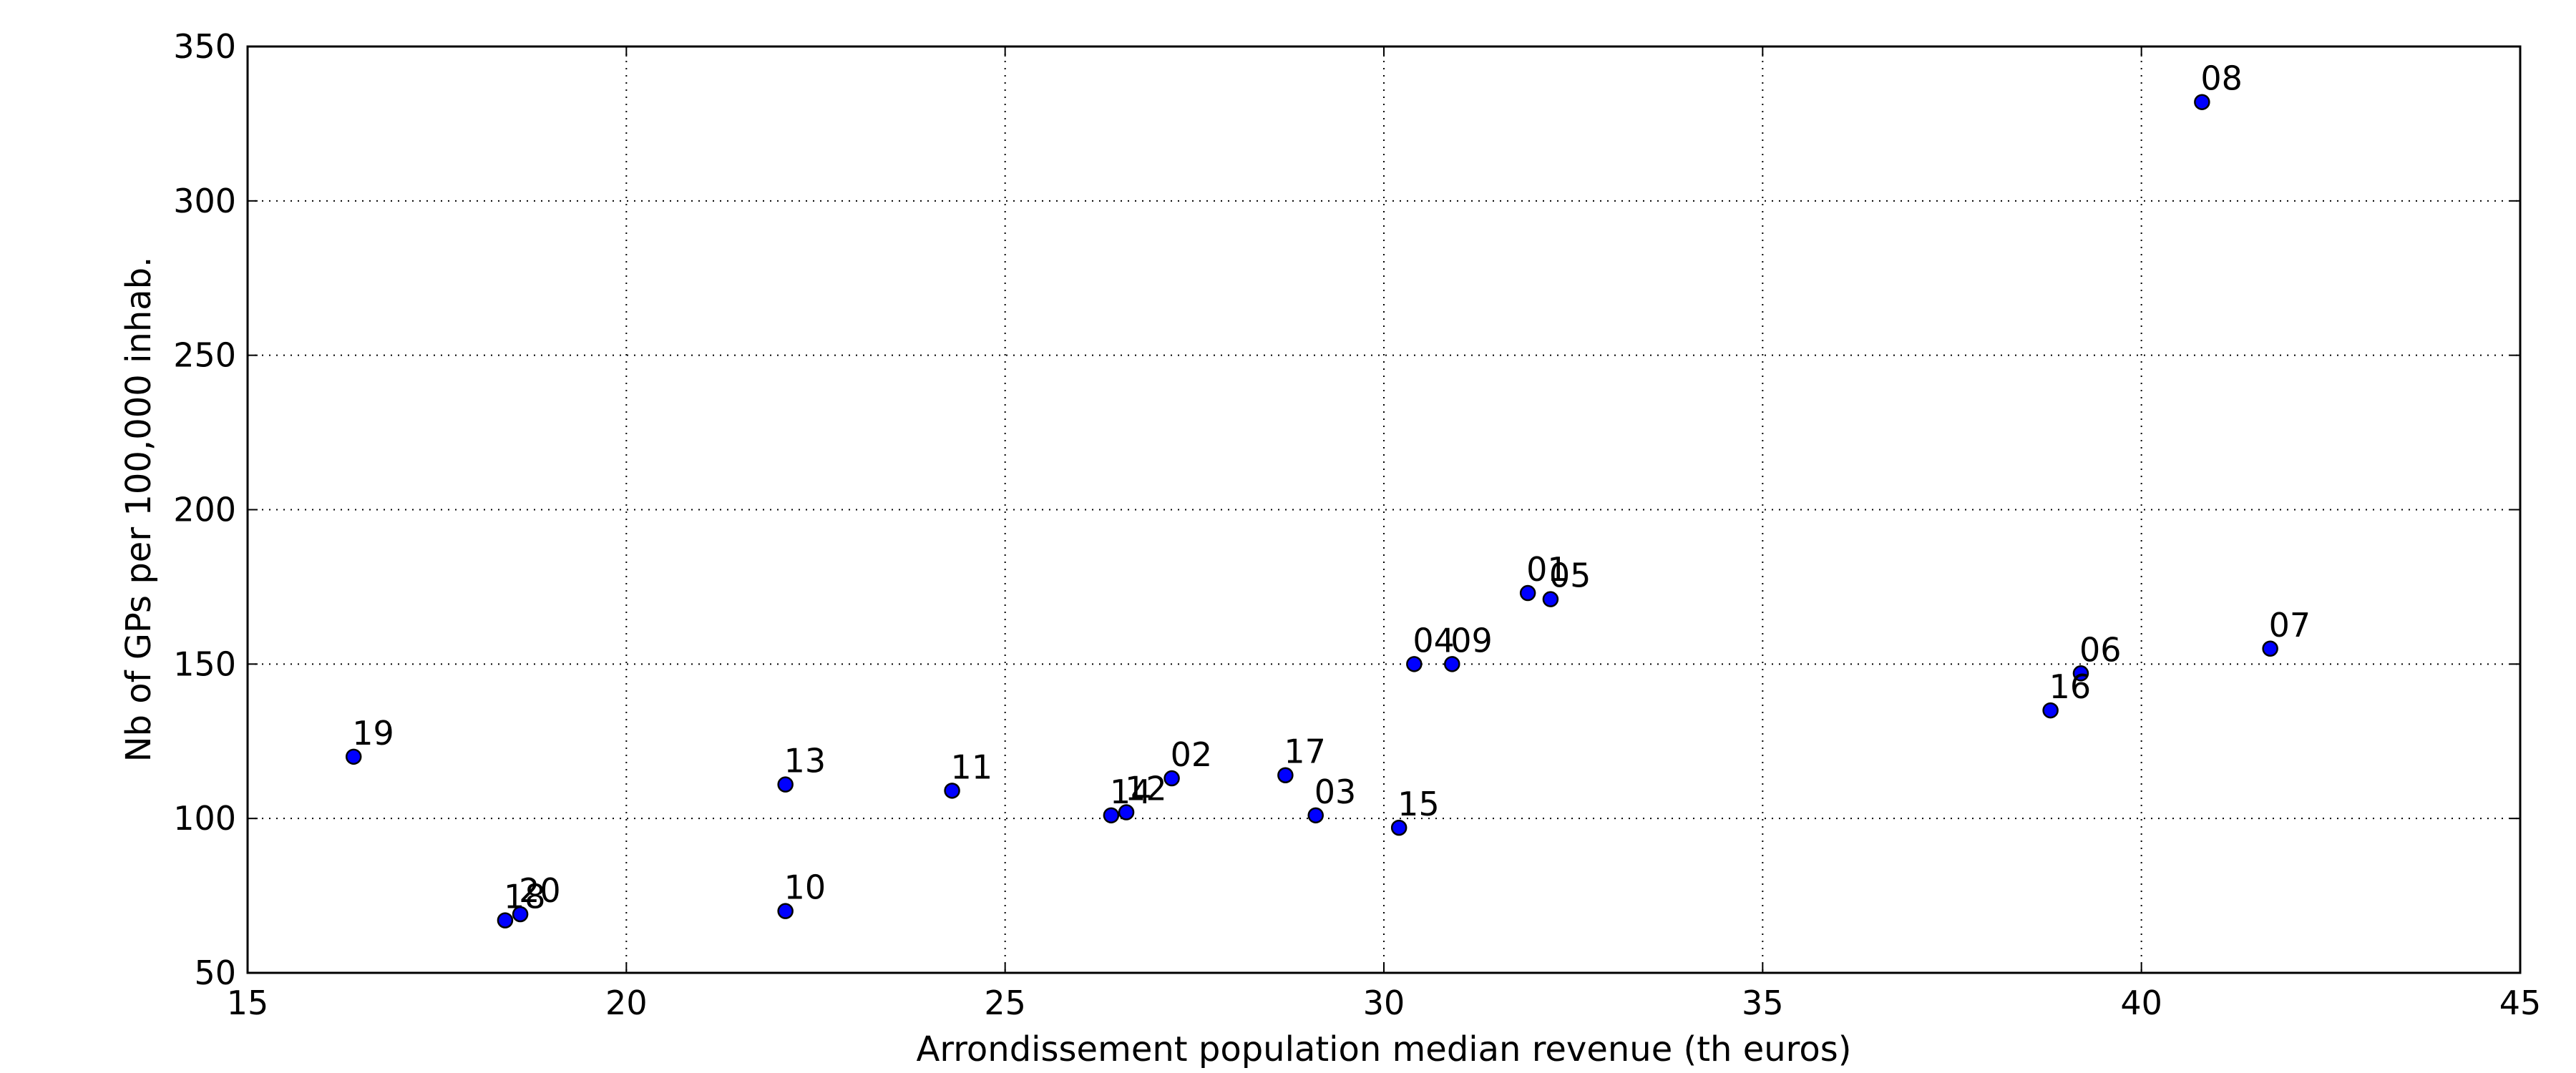  Describe the element at coordinates (215, 973) in the screenshot. I see `y-tick-label: 50` at that location.